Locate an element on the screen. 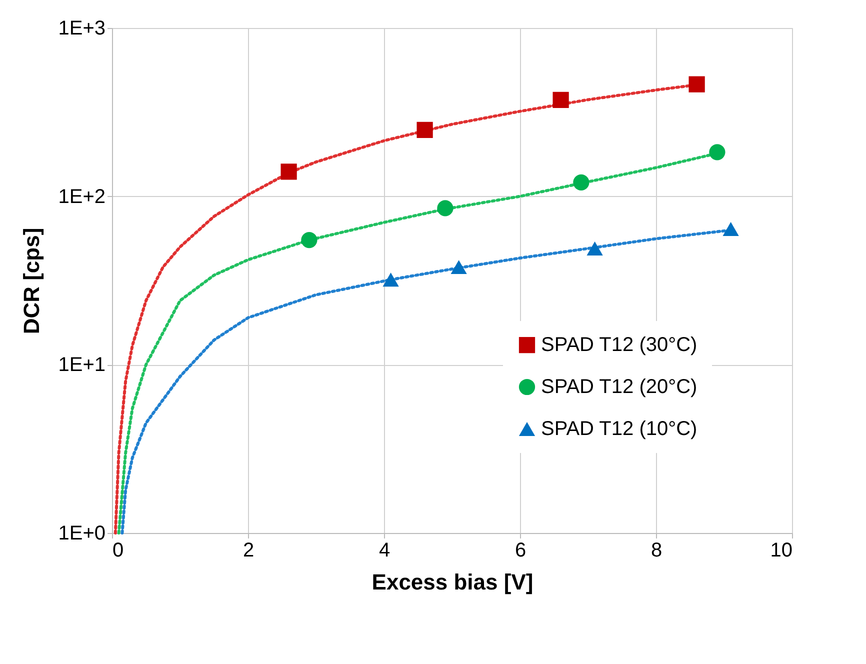 This screenshot has width=866, height=664. x-tick-label: 6 is located at coordinates (520, 551).